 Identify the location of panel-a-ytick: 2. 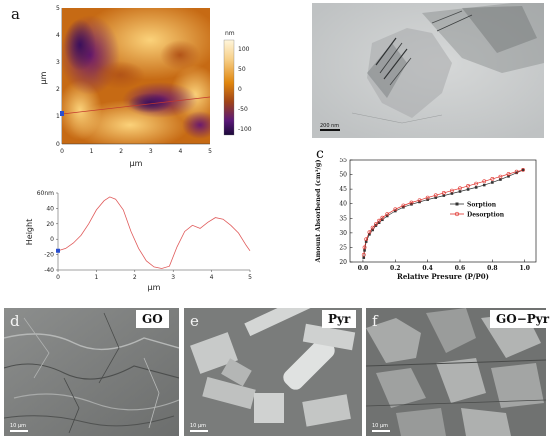
(58, 89).